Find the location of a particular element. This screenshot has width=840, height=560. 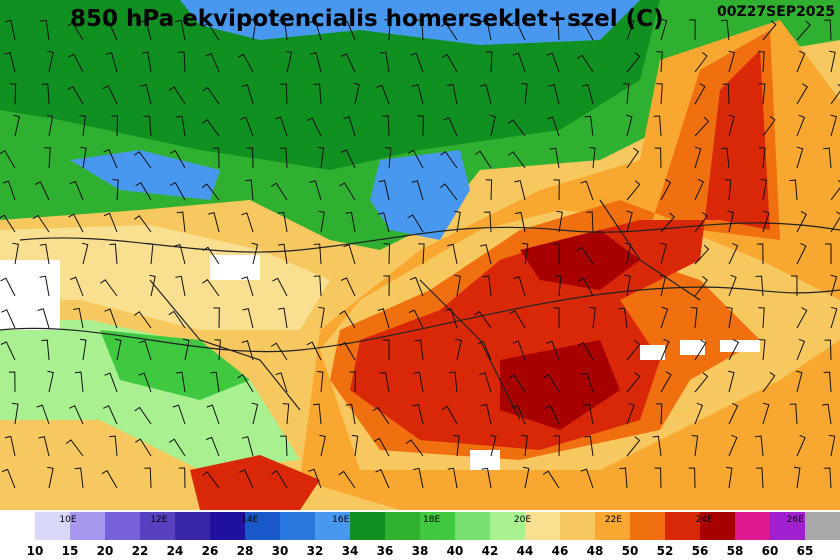

longitude-label: 10E is located at coordinates (67, 520).